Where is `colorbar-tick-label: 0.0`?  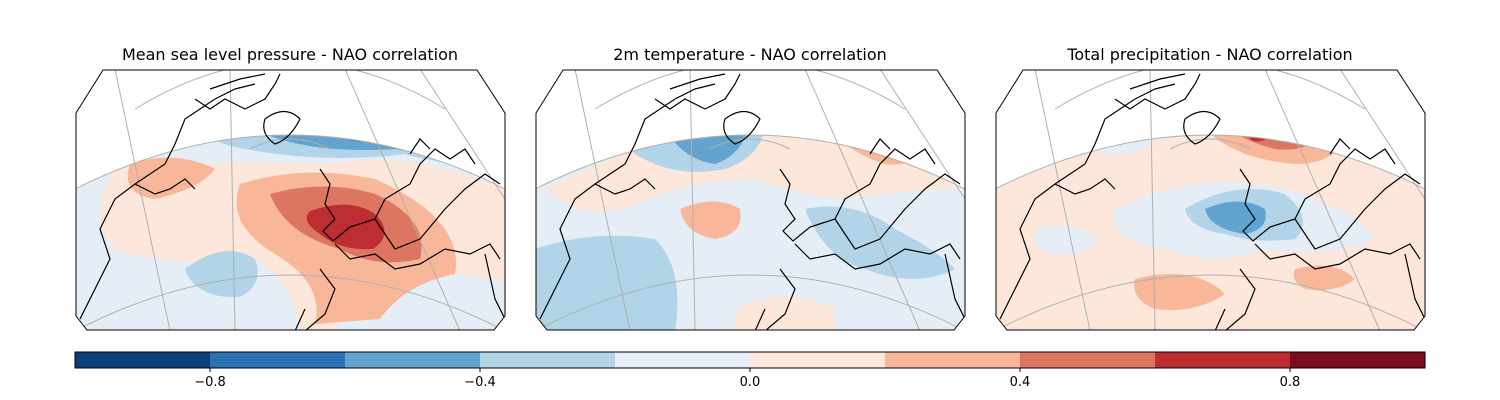
colorbar-tick-label: 0.0 is located at coordinates (750, 382).